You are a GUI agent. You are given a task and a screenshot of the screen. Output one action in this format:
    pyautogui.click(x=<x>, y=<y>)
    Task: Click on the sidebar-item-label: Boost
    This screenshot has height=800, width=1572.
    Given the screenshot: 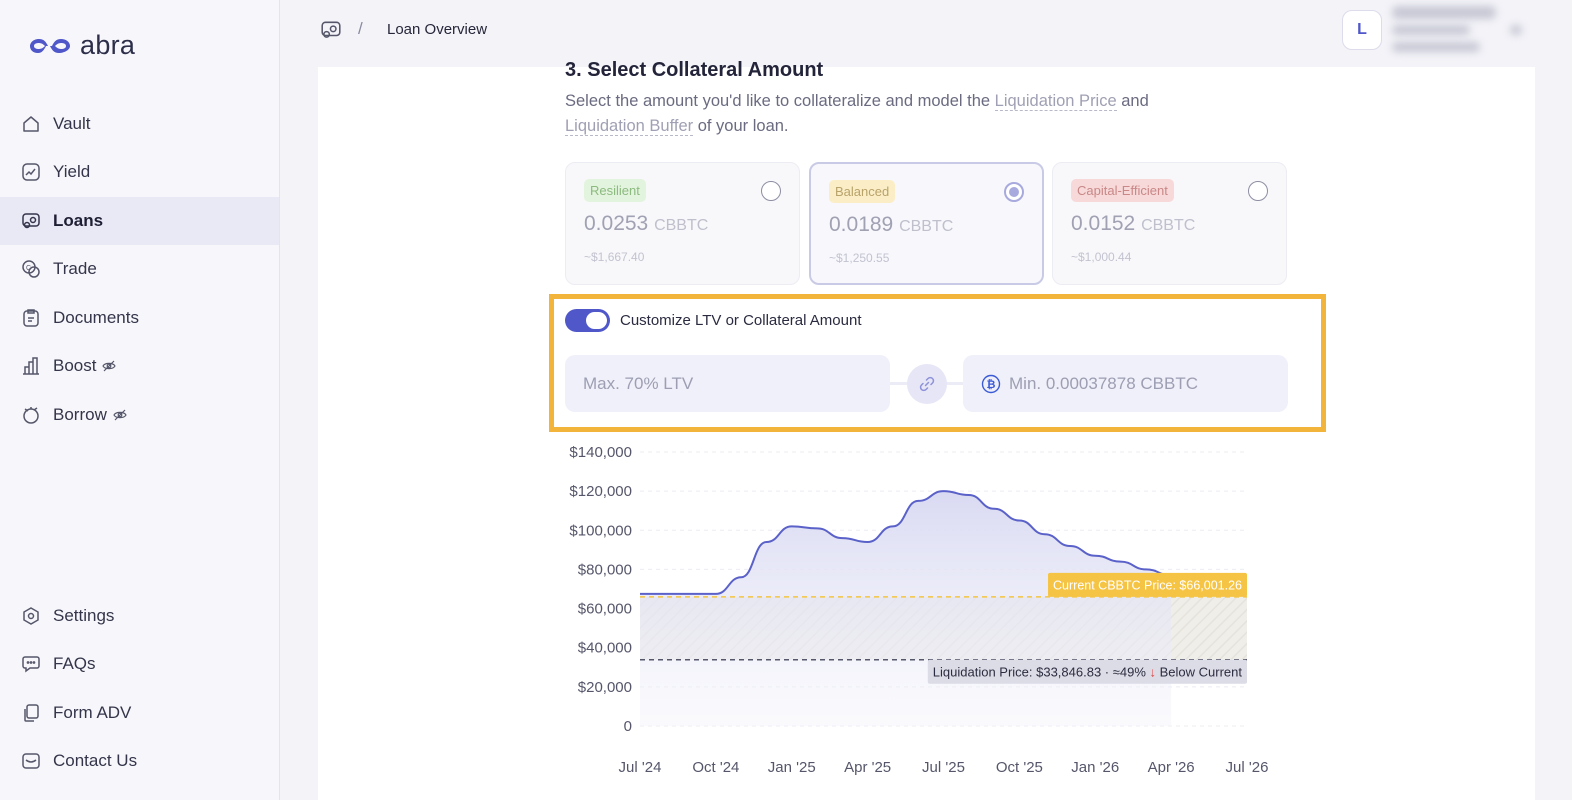 What is the action you would take?
    pyautogui.click(x=75, y=365)
    